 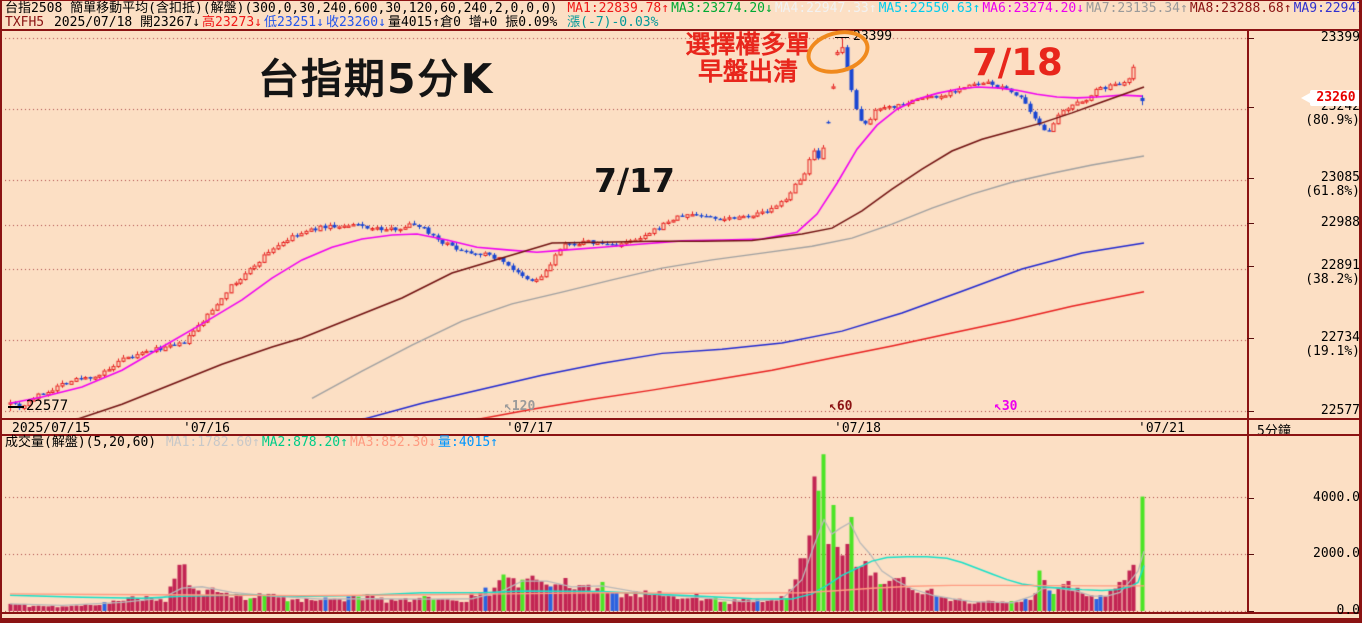 I want to click on volume-panel-bottom-border, so click(x=680, y=613).